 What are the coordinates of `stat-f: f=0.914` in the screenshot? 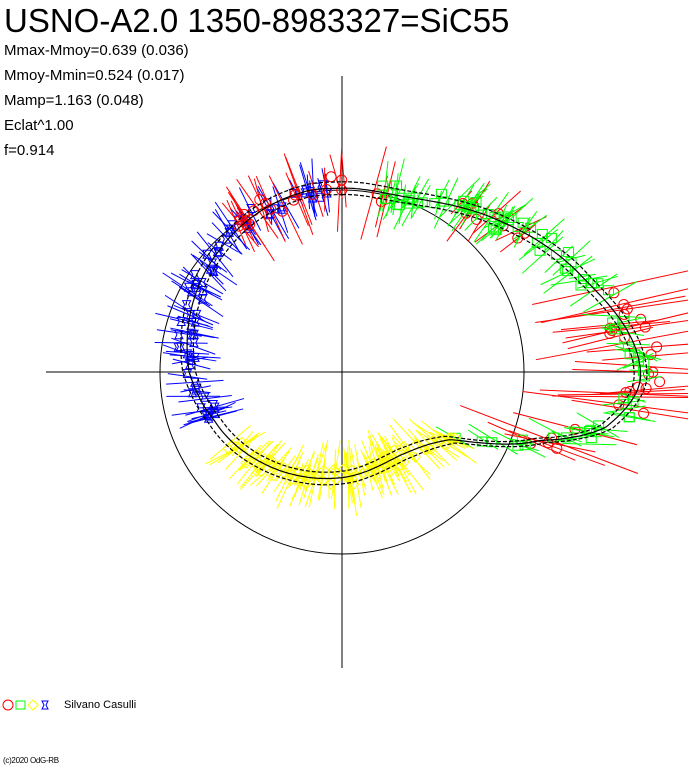 It's located at (29, 150).